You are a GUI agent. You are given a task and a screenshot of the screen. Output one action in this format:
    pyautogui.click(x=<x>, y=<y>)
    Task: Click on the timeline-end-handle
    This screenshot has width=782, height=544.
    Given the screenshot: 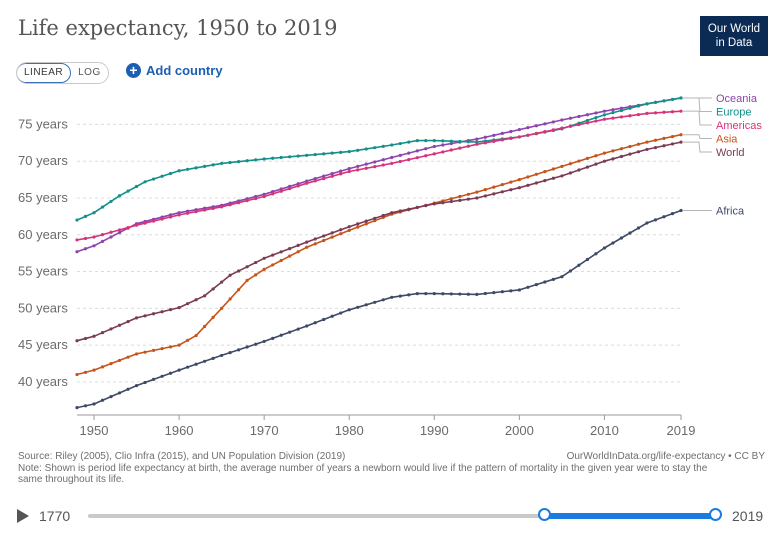 What is the action you would take?
    pyautogui.click(x=715, y=514)
    